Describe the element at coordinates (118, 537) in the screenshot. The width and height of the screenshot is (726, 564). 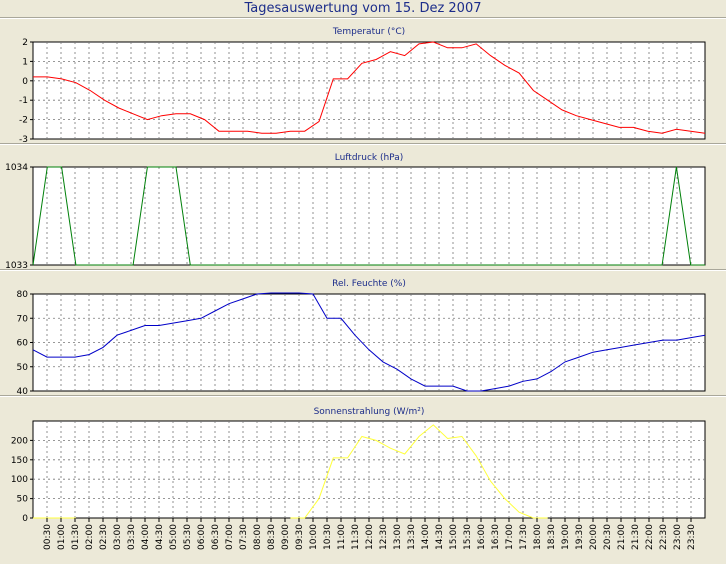
I see `x-tick-label: 03:00` at that location.